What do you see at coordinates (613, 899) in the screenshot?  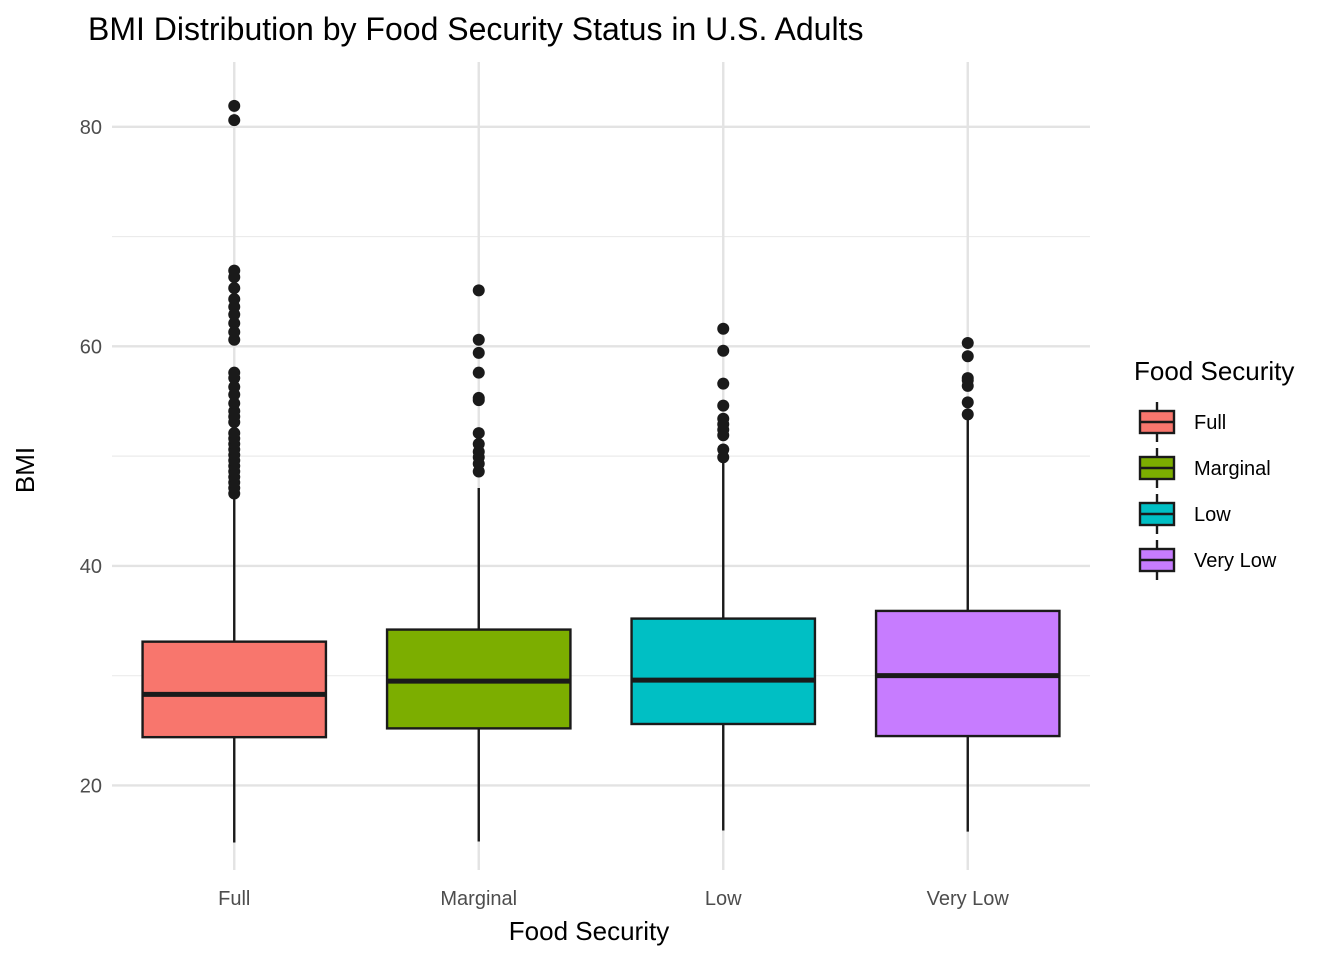 I see `x-axis: Full Marginal Low Very Low` at bounding box center [613, 899].